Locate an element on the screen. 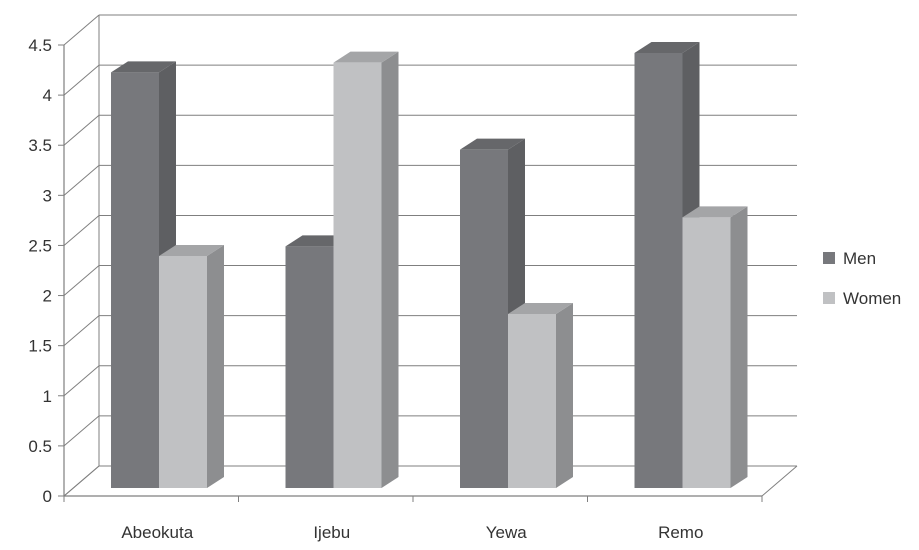 The width and height of the screenshot is (919, 550). y-tick-label: 4 is located at coordinates (47, 95).